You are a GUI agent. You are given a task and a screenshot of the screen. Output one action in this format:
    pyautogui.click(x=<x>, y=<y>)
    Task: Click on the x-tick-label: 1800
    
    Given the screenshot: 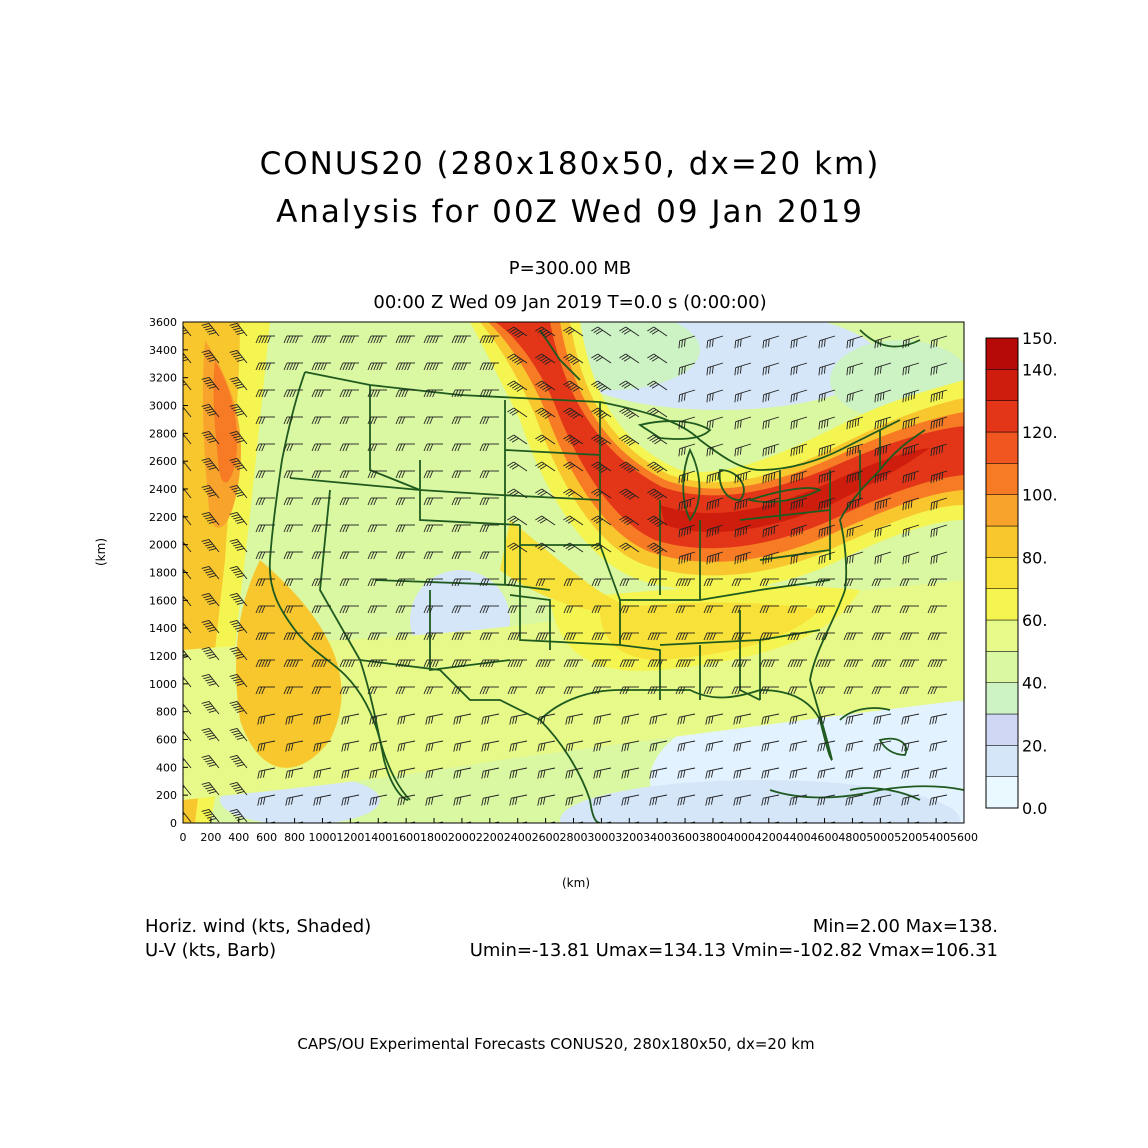 What is the action you would take?
    pyautogui.click(x=434, y=837)
    